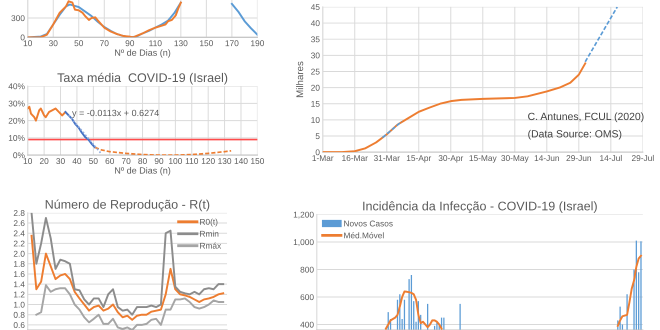 This screenshot has height=330, width=660. I want to click on x-tick-label: 140, so click(241, 161).